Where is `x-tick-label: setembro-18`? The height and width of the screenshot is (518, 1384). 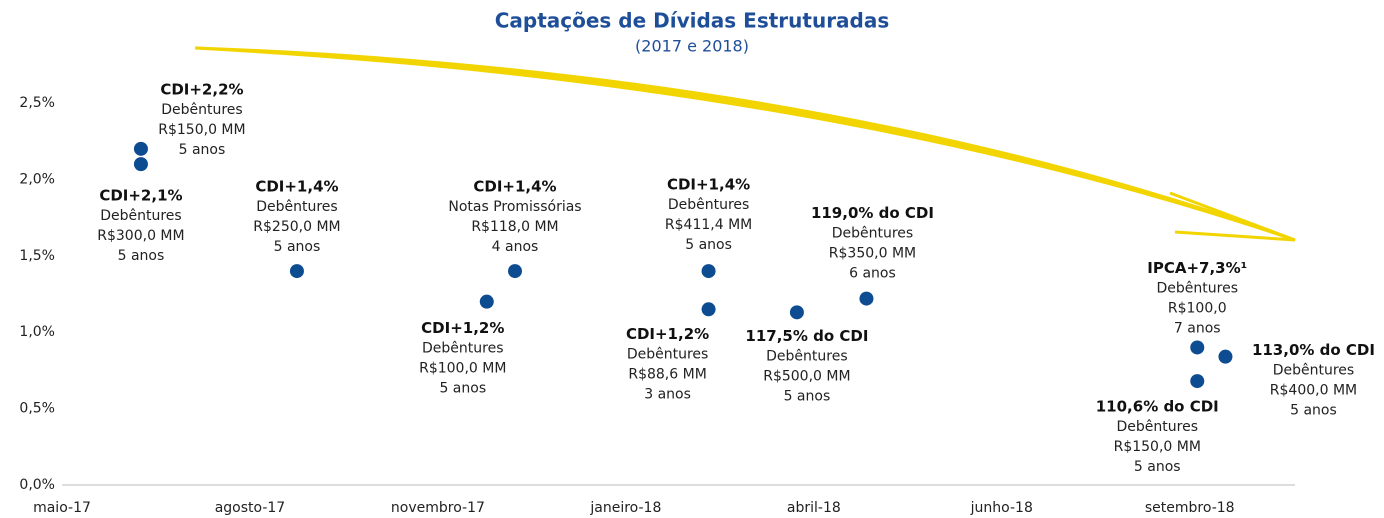 x-tick-label: setembro-18 is located at coordinates (1190, 508).